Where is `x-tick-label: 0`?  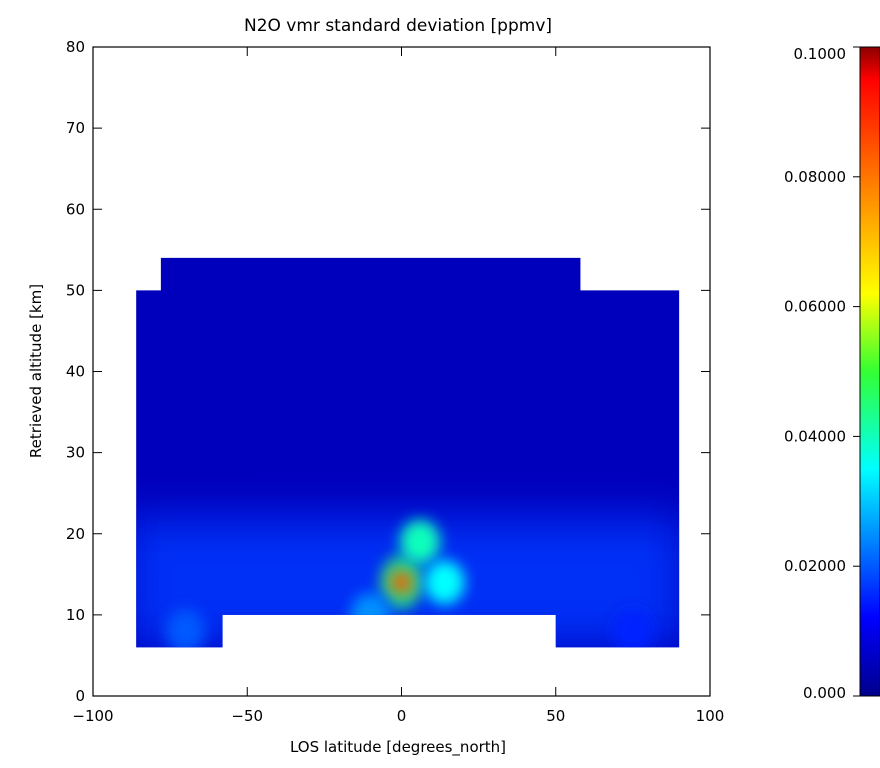 x-tick-label: 0 is located at coordinates (402, 716).